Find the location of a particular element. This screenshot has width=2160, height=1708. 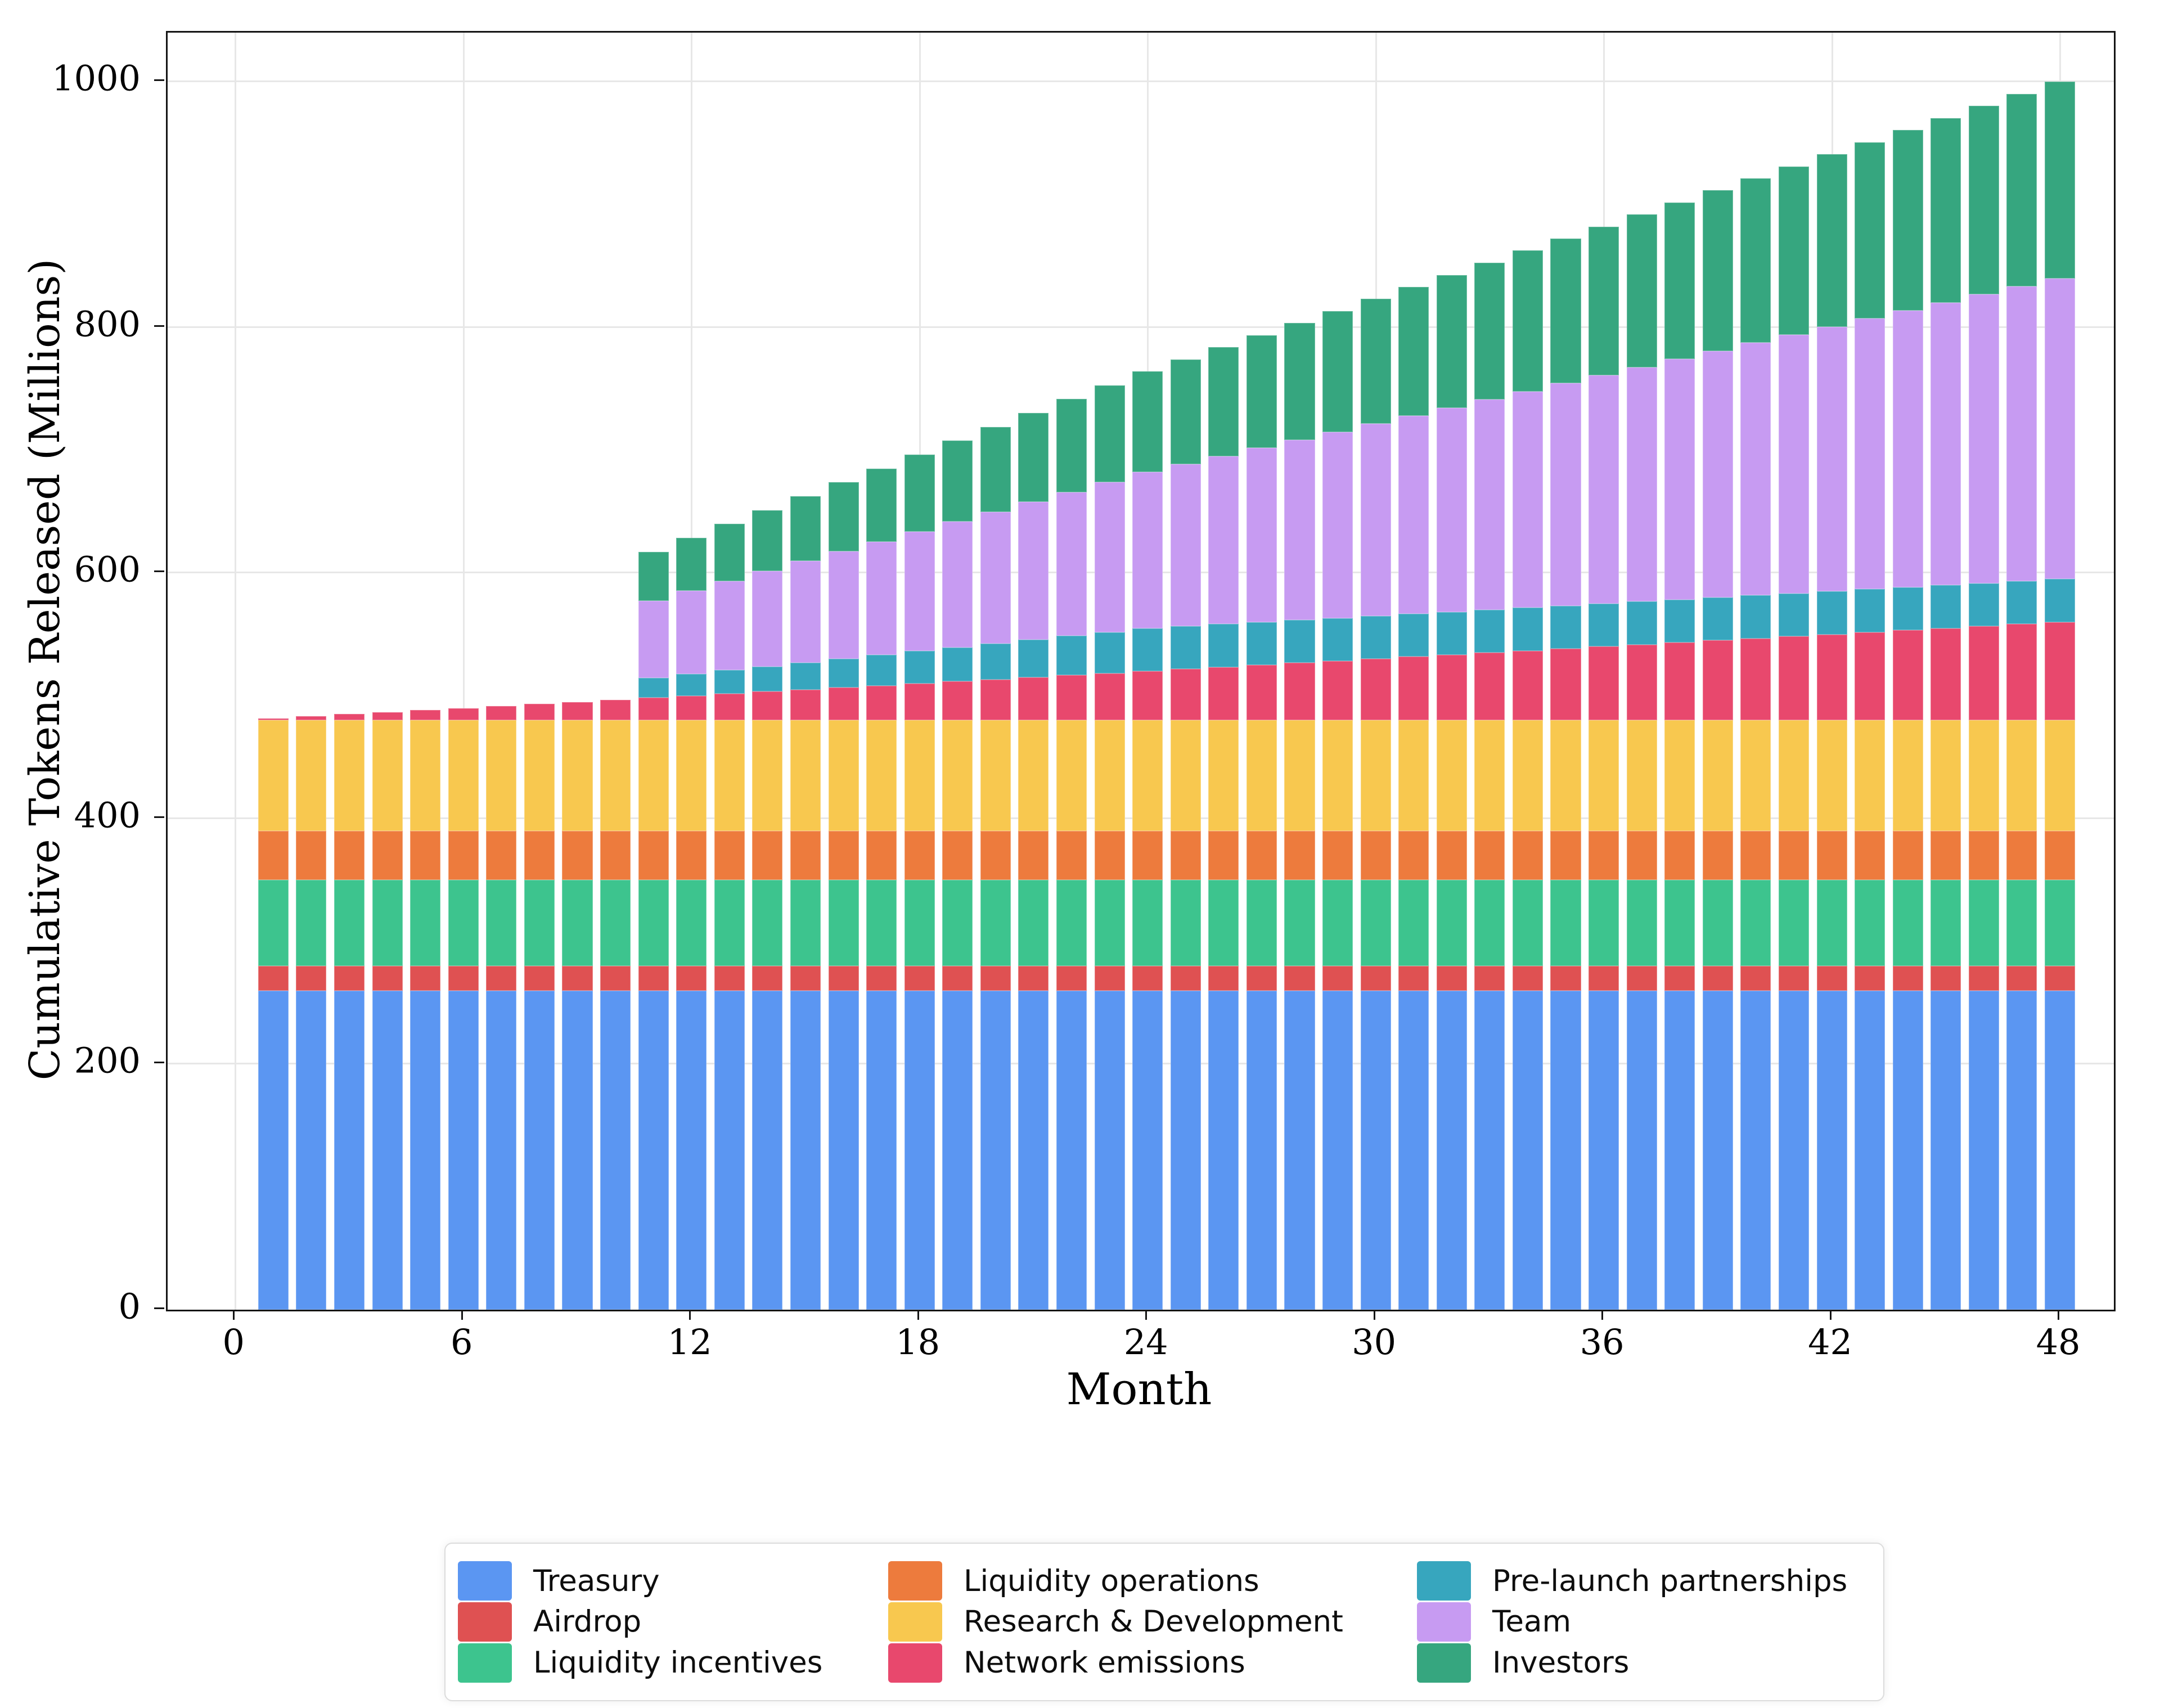

bar-segment-treasury-m29 is located at coordinates (1337, 1150).